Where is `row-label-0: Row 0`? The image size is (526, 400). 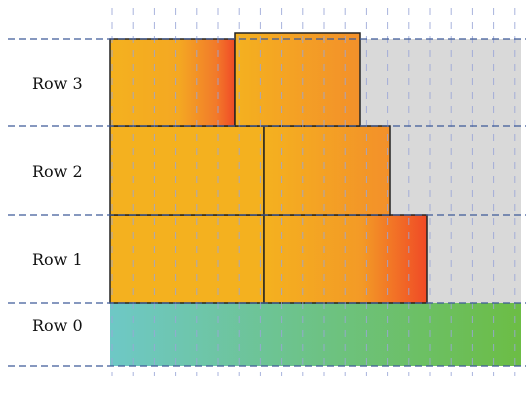 row-label-0: Row 0 is located at coordinates (57, 325).